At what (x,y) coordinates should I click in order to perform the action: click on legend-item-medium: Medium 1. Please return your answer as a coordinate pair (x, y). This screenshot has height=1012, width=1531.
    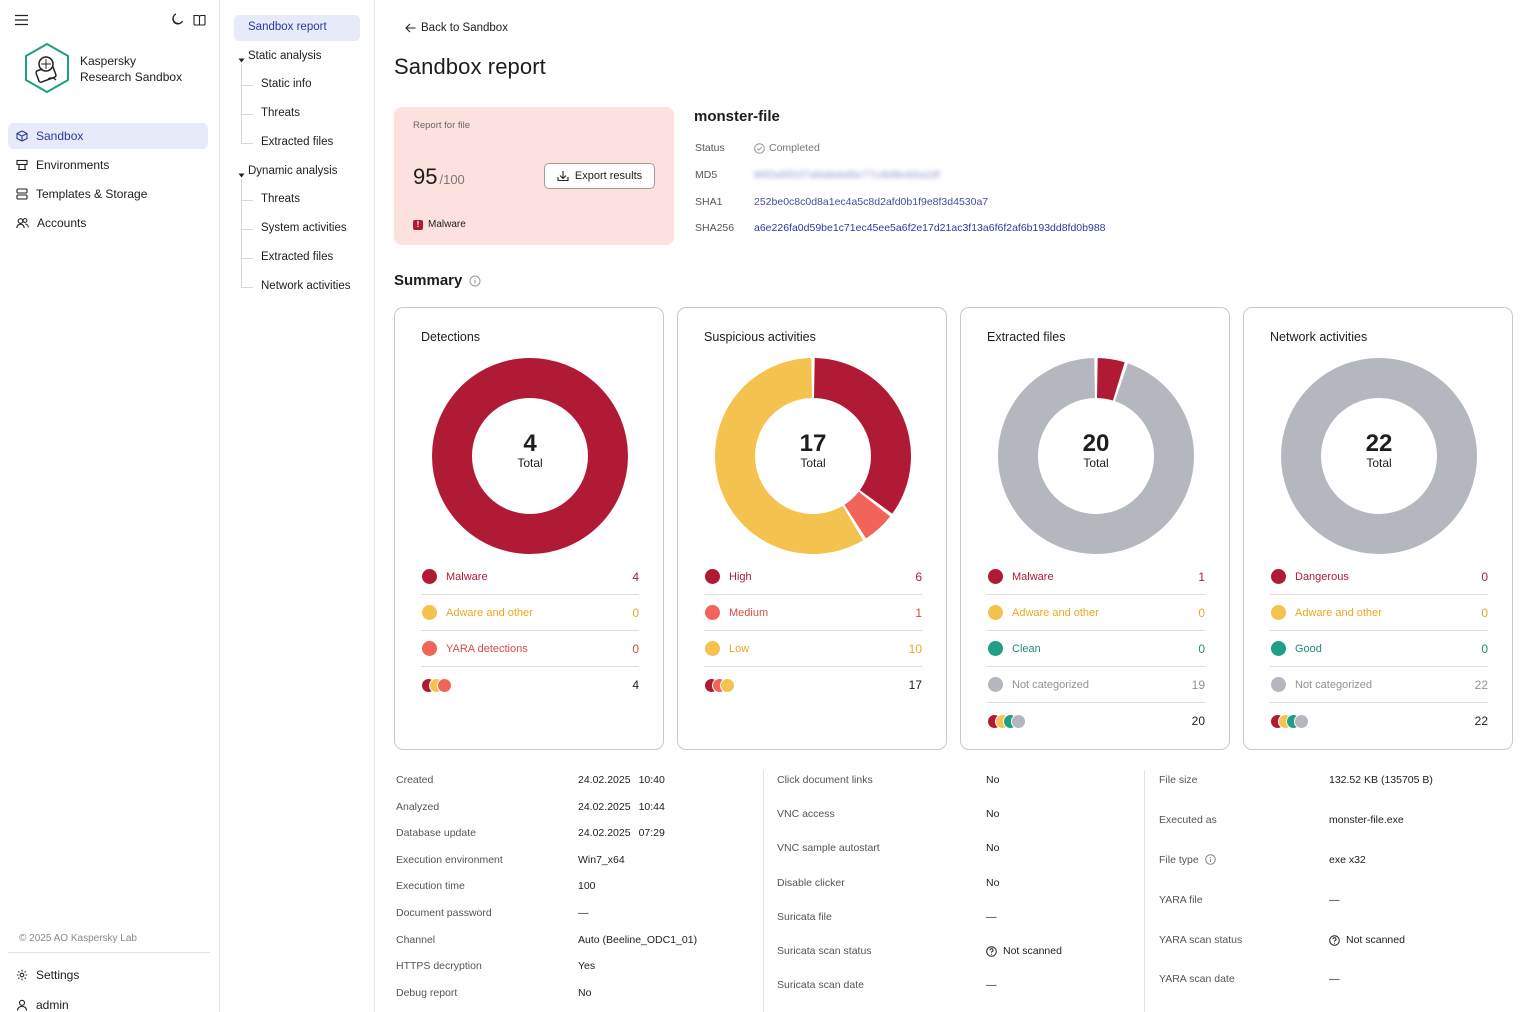
    Looking at the image, I should click on (813, 613).